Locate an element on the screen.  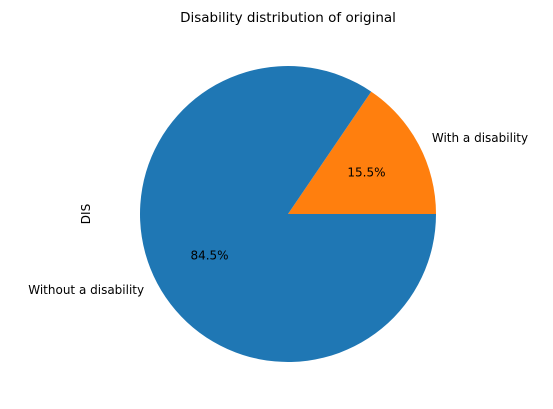
slice-label-1: Without a disability is located at coordinates (86, 290).